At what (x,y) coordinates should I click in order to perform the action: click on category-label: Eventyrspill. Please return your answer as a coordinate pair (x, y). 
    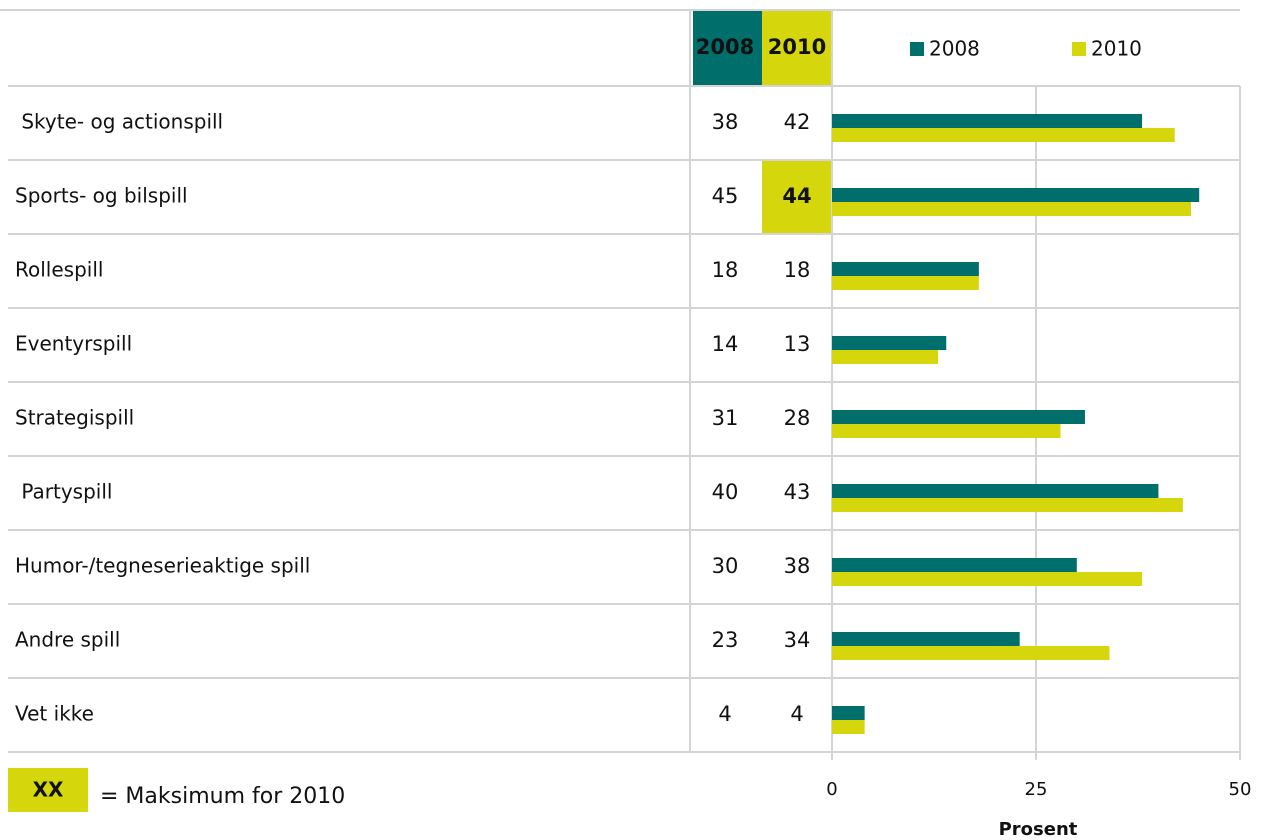
    Looking at the image, I should click on (73, 344).